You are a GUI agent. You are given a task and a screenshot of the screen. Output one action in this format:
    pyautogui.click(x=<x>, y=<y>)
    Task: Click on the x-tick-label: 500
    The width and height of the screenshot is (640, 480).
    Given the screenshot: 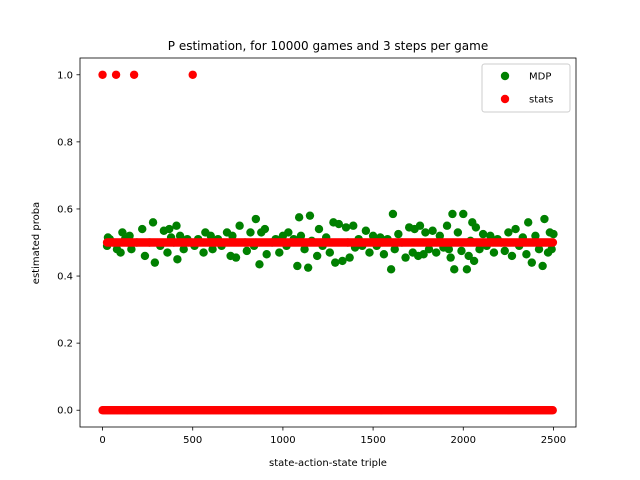 What is the action you would take?
    pyautogui.click(x=192, y=440)
    